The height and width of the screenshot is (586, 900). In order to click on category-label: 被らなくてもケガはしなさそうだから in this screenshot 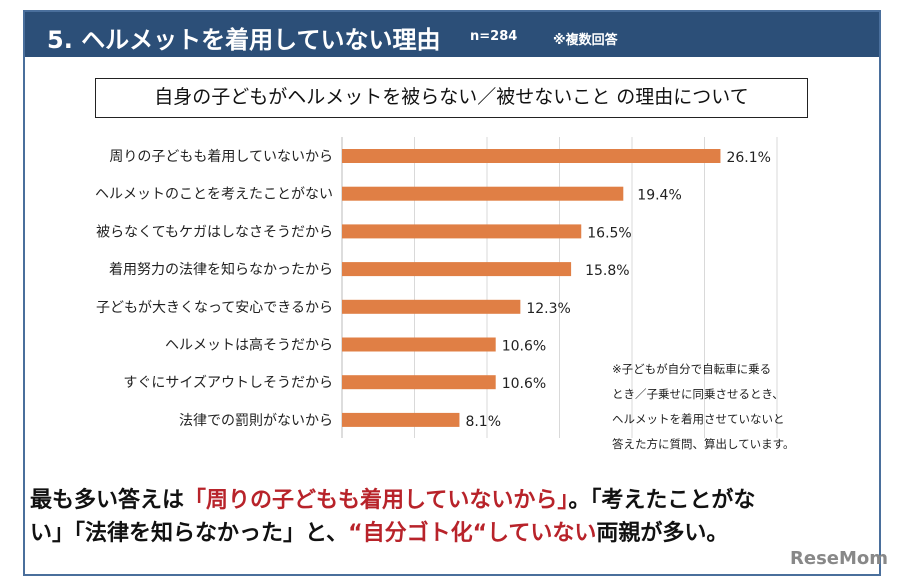, I will do `click(214, 232)`.